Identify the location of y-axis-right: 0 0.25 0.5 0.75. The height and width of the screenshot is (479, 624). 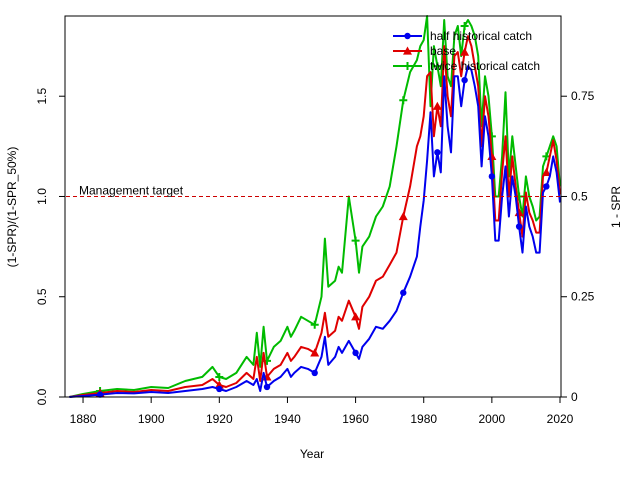
(578, 246).